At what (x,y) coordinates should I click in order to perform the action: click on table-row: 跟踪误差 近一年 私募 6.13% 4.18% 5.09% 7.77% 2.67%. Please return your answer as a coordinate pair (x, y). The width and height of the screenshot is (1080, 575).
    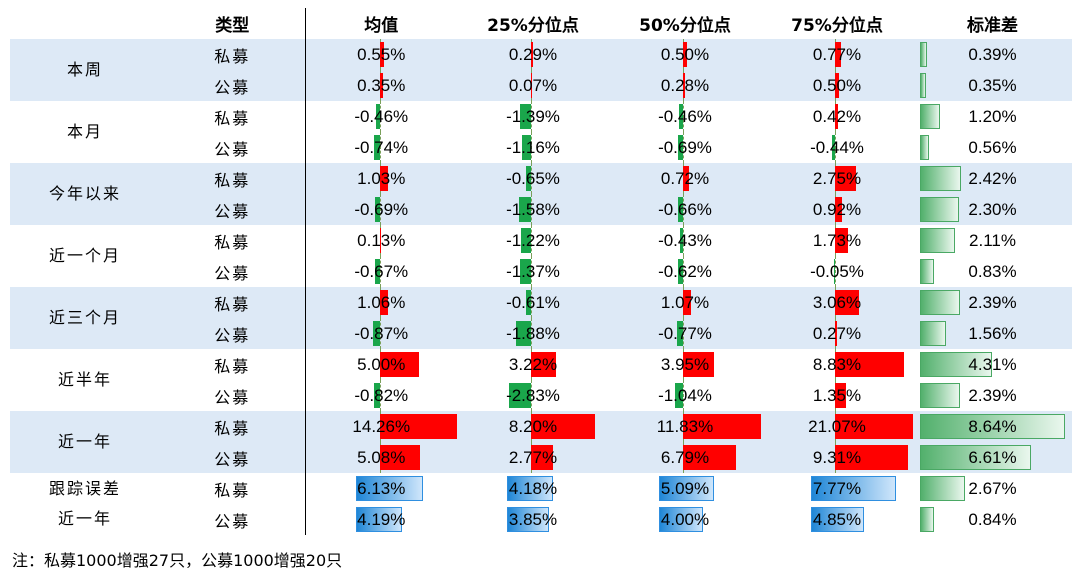
    Looking at the image, I should click on (541, 500).